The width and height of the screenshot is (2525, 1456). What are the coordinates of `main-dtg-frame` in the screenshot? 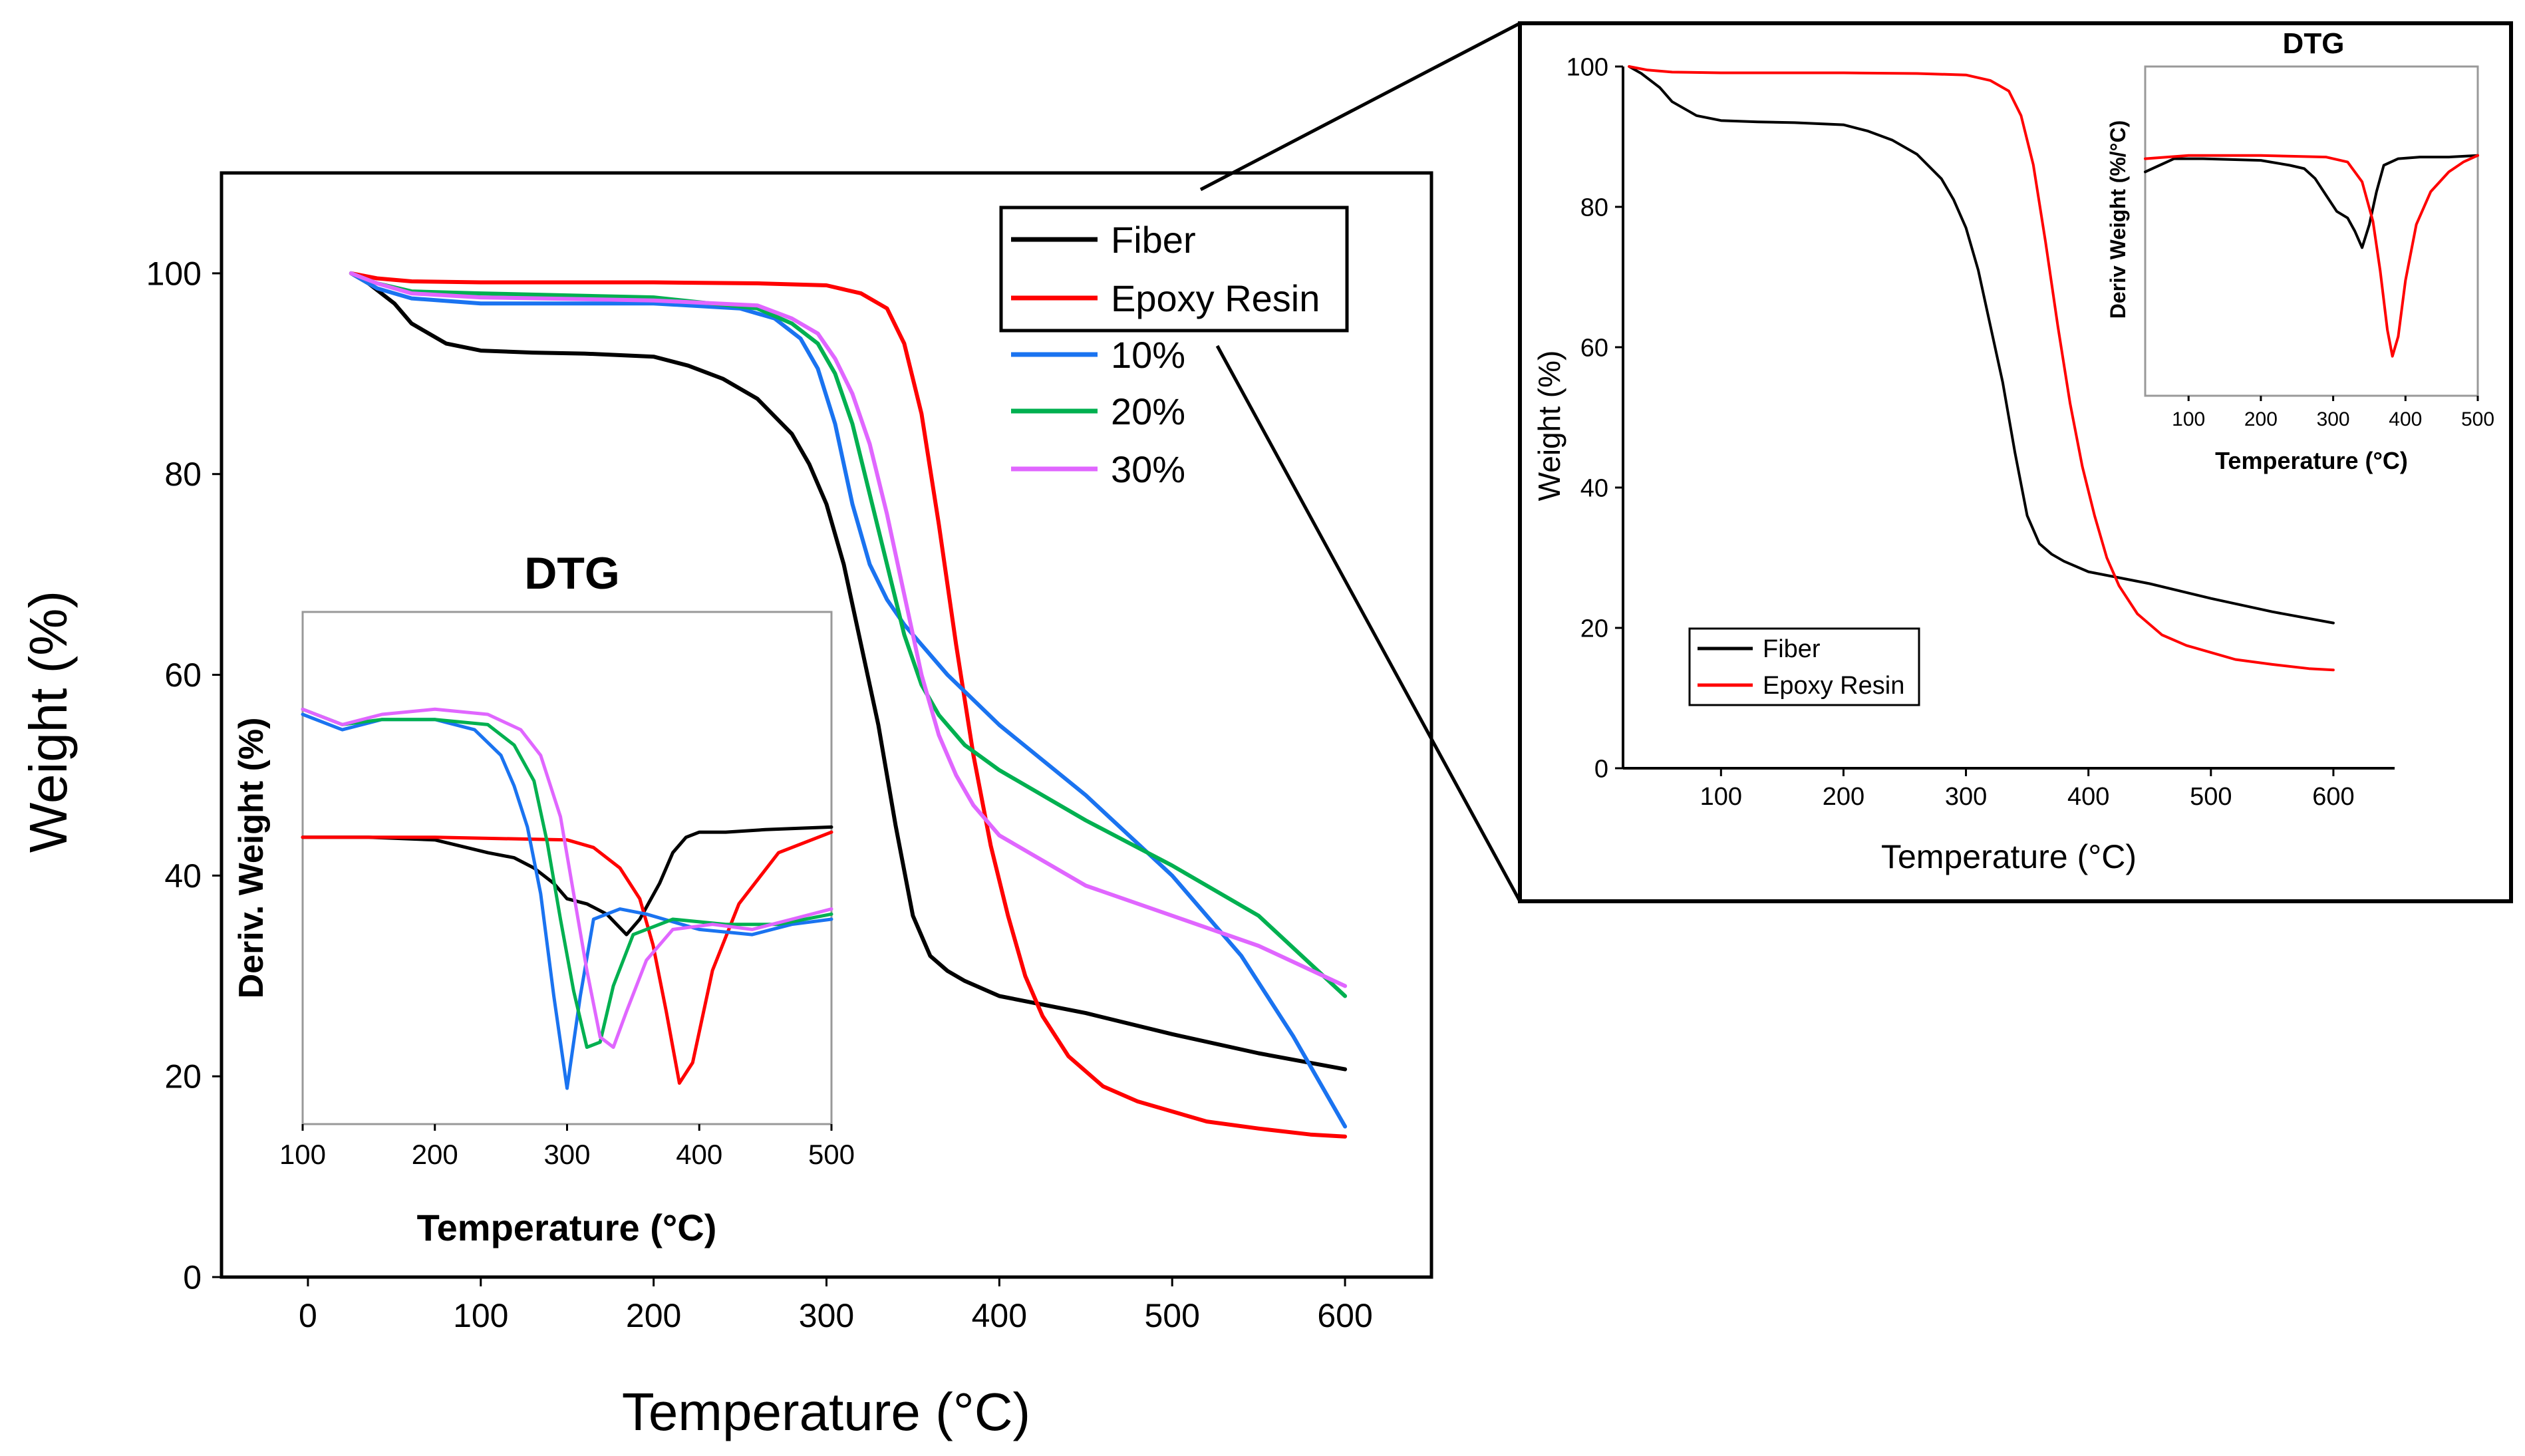 It's located at (567, 868).